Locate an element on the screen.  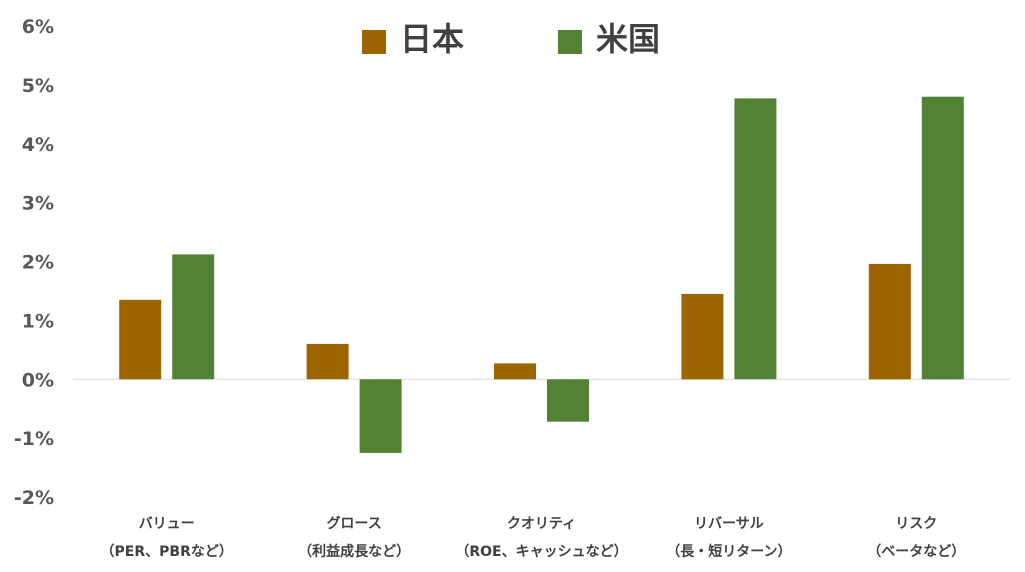
legend: 日本 米国 is located at coordinates (511, 39).